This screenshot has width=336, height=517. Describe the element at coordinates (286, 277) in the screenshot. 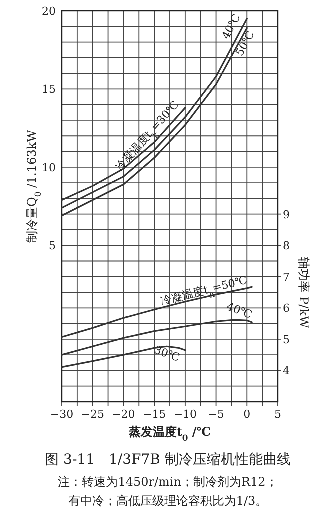

I see `y2-tick-label: 7` at that location.